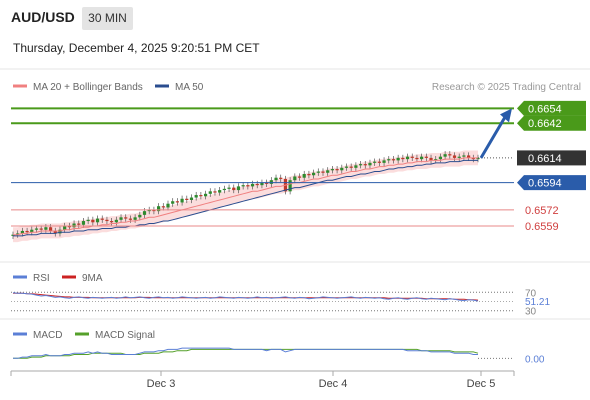 The height and width of the screenshot is (400, 590). I want to click on macd-signal-legend-label: MACD Signal, so click(125, 335).